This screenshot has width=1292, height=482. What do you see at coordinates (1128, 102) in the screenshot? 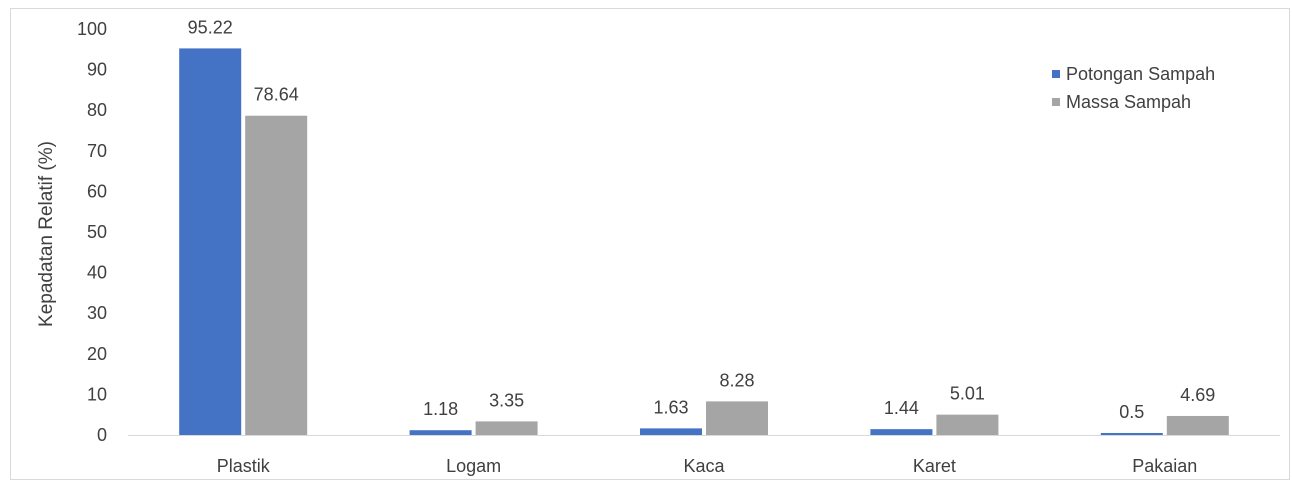
I see `legend-label: Massa Sampah` at bounding box center [1128, 102].